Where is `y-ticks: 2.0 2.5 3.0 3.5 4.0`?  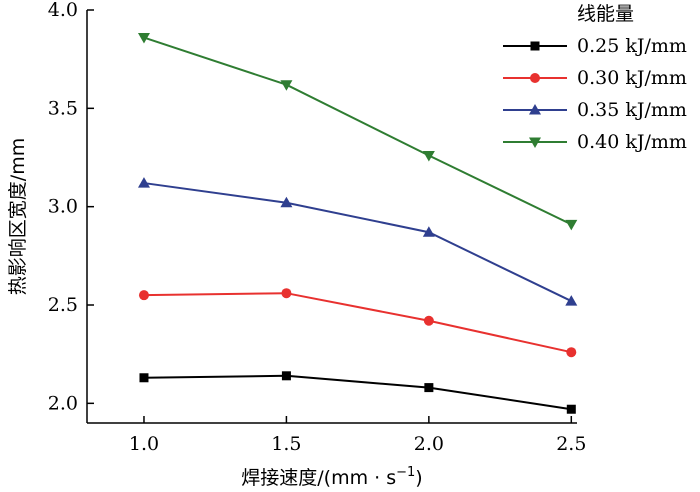
y-ticks: 2.0 2.5 3.0 3.5 4.0 is located at coordinates (71, 207).